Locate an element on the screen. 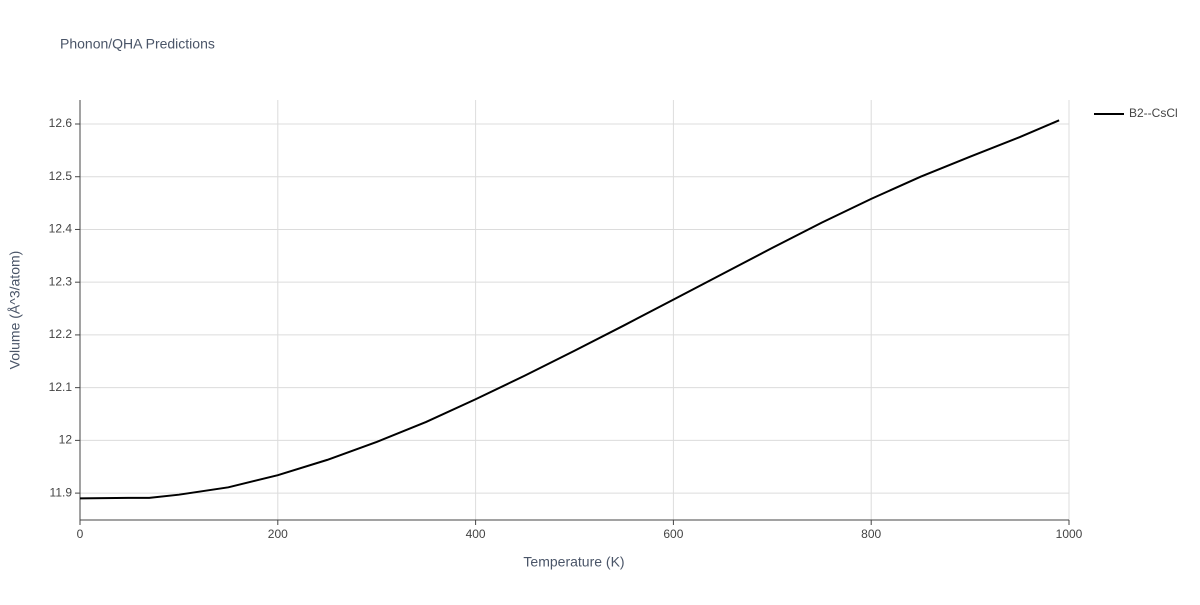 The image size is (1200, 605). y-tick-label: 12.6 is located at coordinates (61, 123).